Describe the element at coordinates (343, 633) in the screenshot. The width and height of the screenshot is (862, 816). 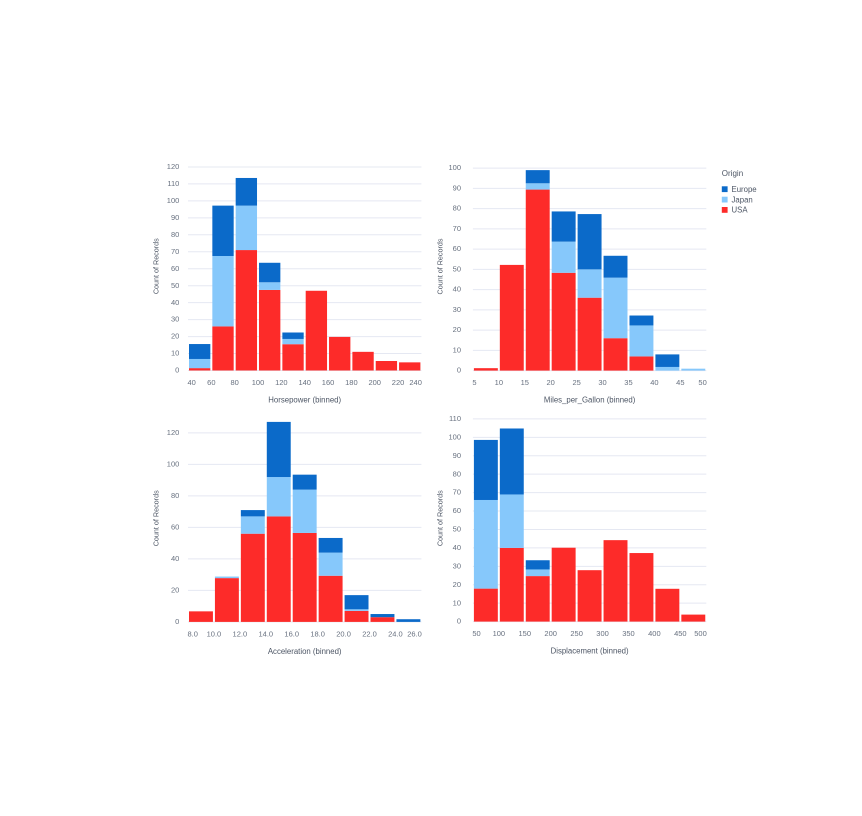
I see `svg-text: 20.0` at that location.